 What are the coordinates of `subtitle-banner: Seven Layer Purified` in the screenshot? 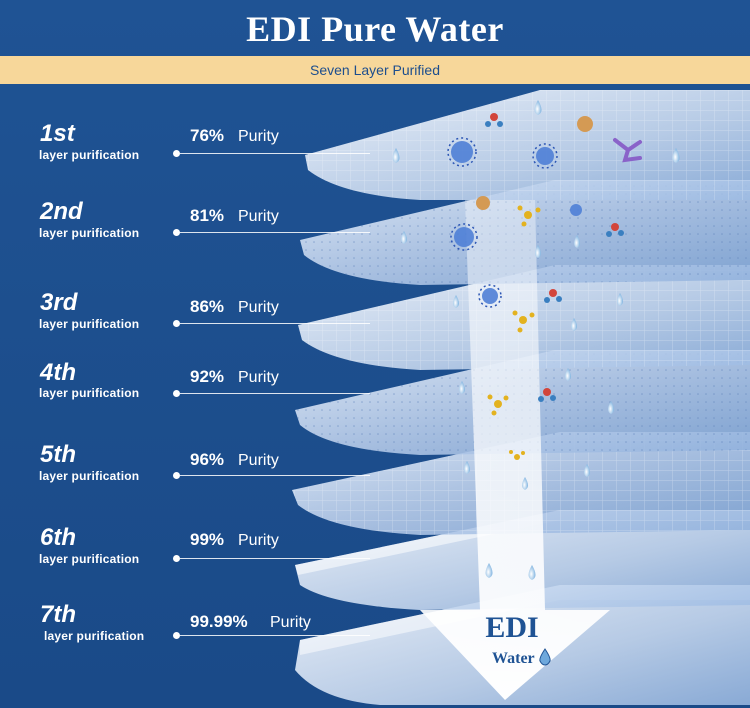 It's located at (375, 70).